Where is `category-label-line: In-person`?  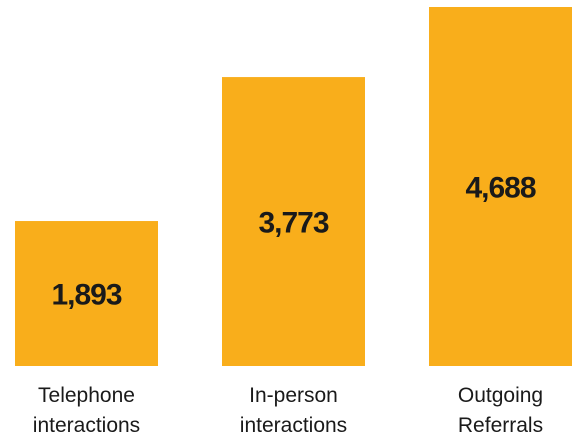
category-label-line: In-person is located at coordinates (293, 395).